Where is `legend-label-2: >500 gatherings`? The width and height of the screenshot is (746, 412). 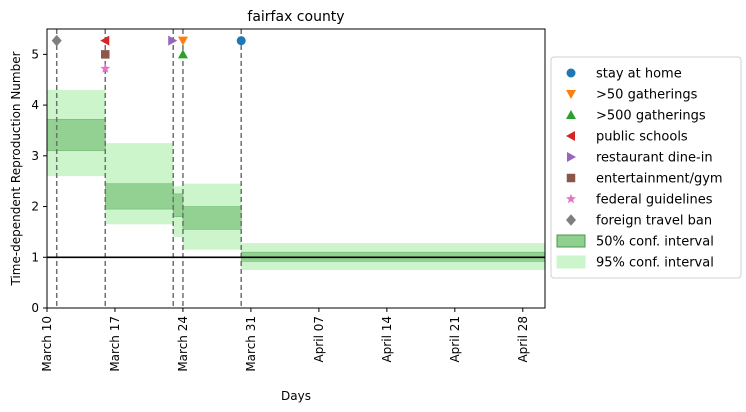 legend-label-2: >500 gatherings is located at coordinates (651, 116).